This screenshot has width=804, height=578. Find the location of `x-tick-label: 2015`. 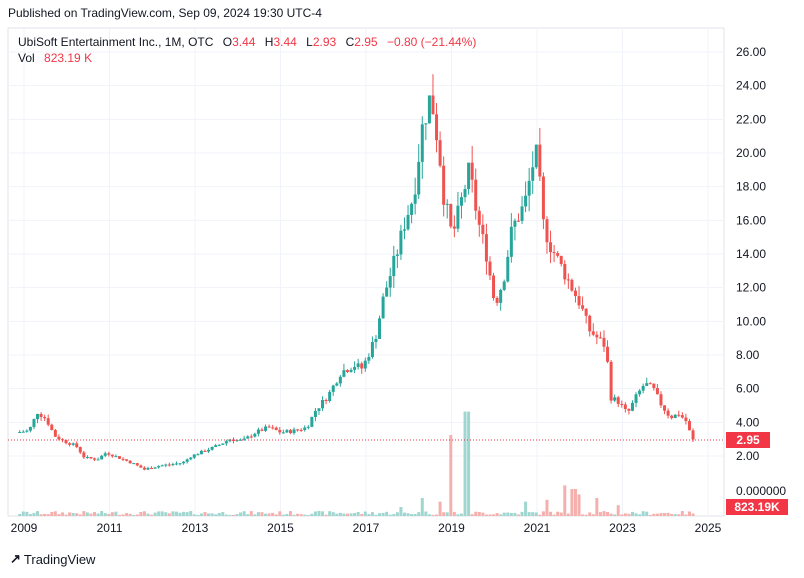

x-tick-label: 2015 is located at coordinates (280, 528).